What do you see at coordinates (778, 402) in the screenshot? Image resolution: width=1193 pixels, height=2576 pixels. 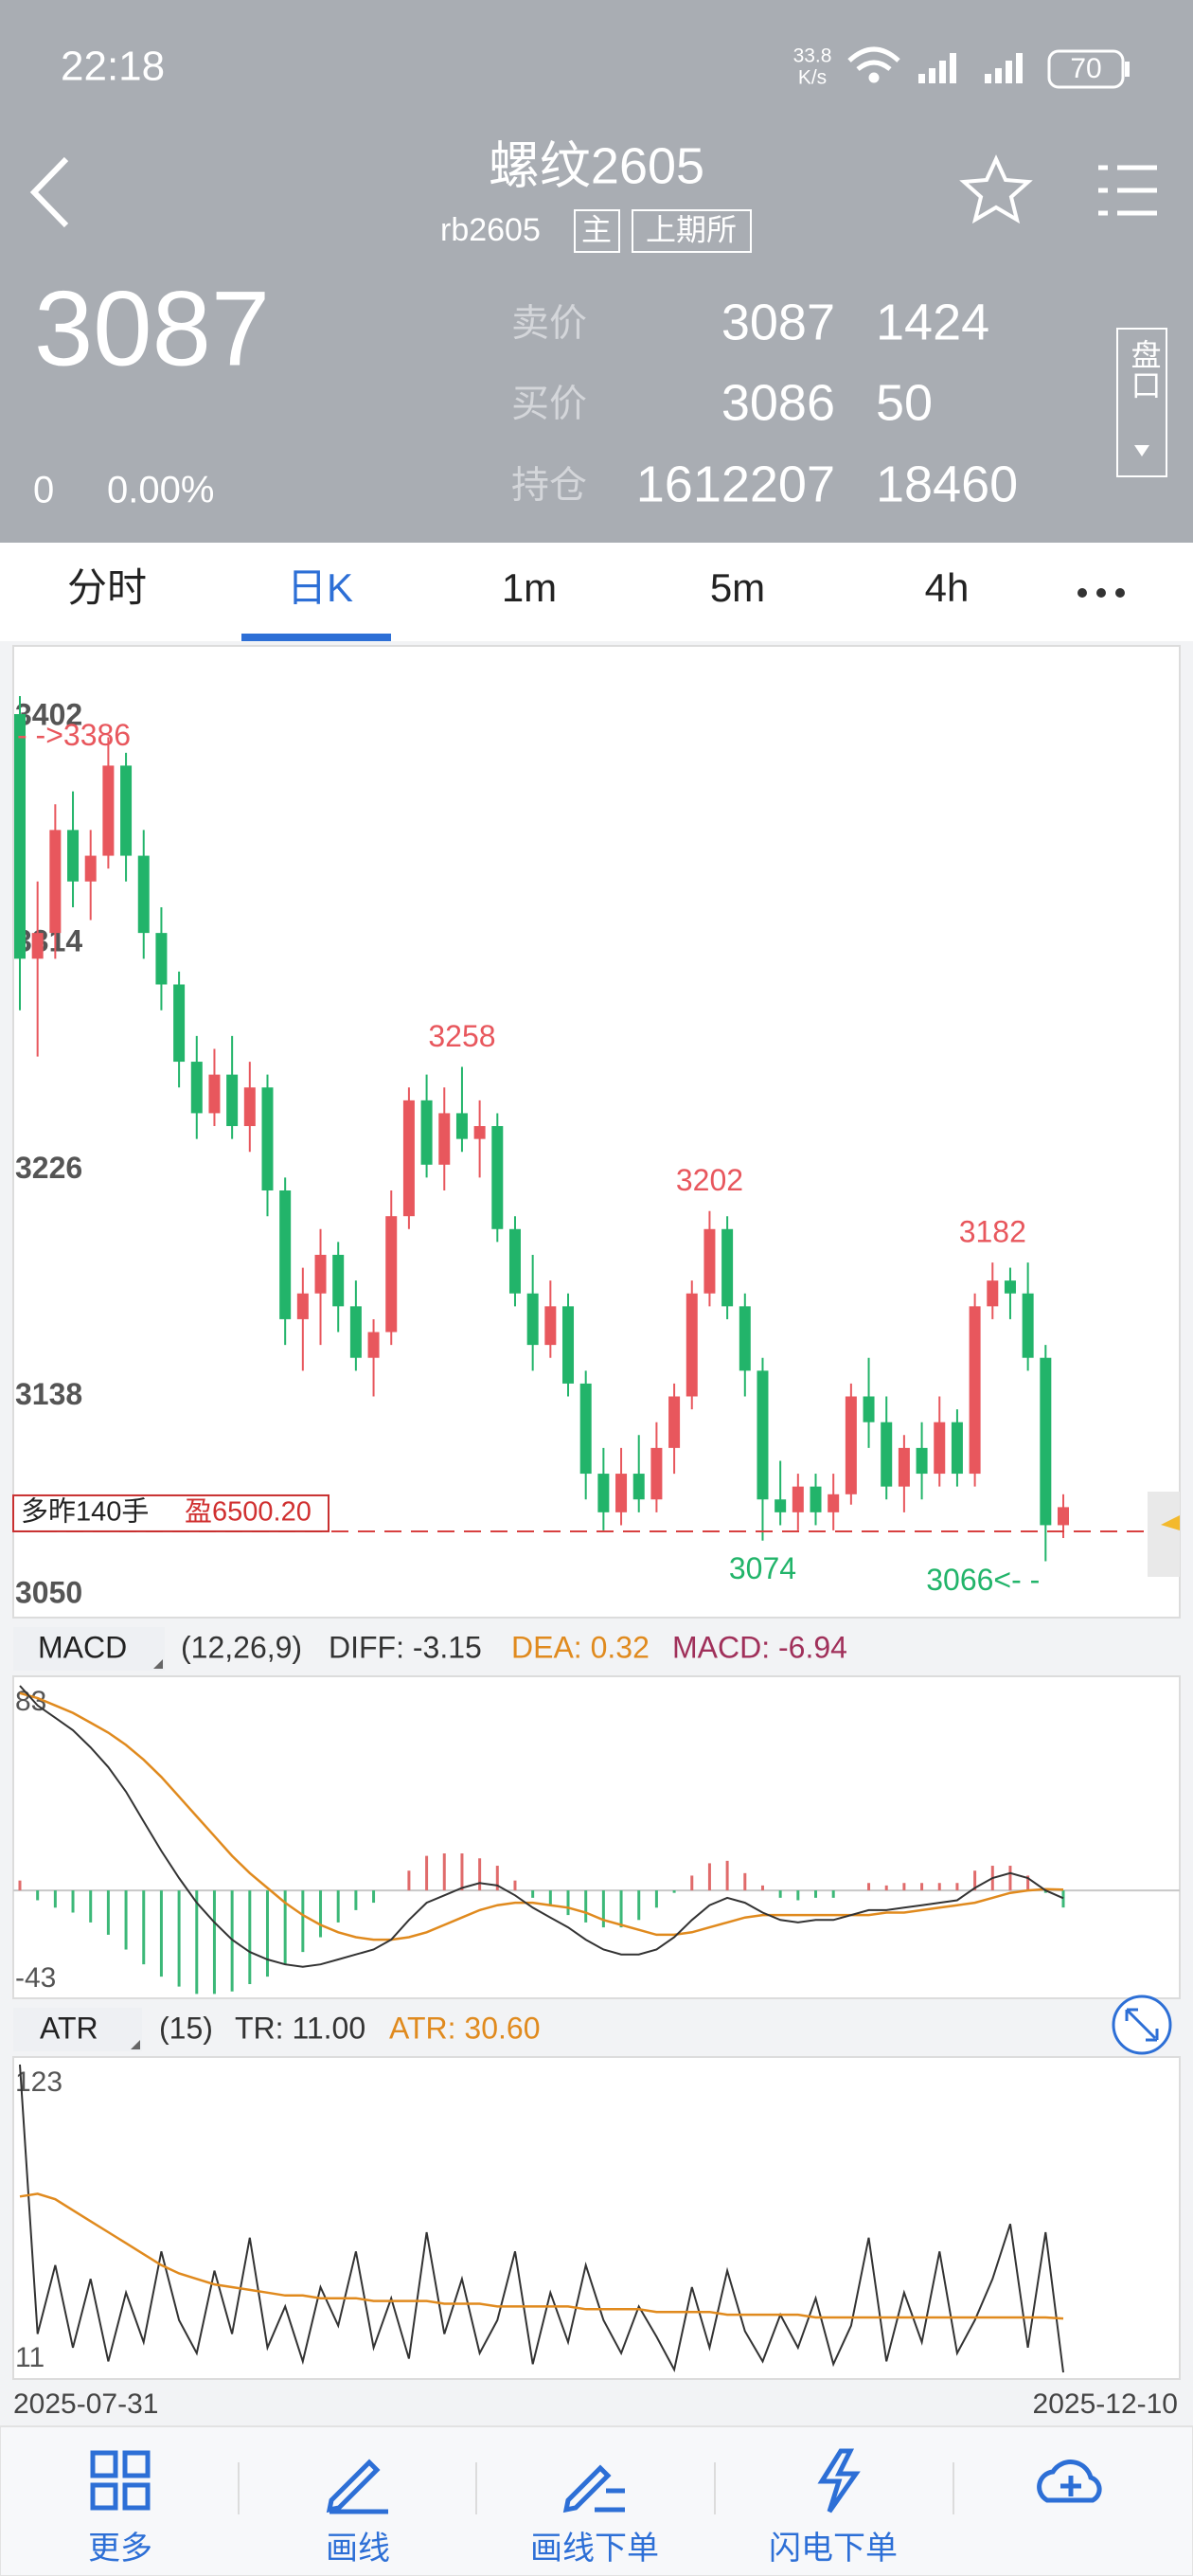 I see `quote-price: 3086` at bounding box center [778, 402].